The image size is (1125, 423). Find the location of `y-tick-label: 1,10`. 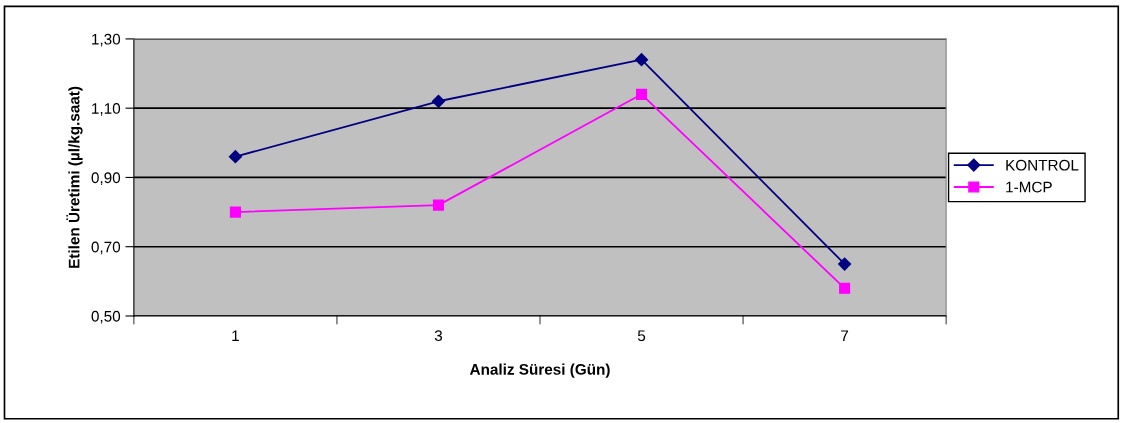

y-tick-label: 1,10 is located at coordinates (106, 109).